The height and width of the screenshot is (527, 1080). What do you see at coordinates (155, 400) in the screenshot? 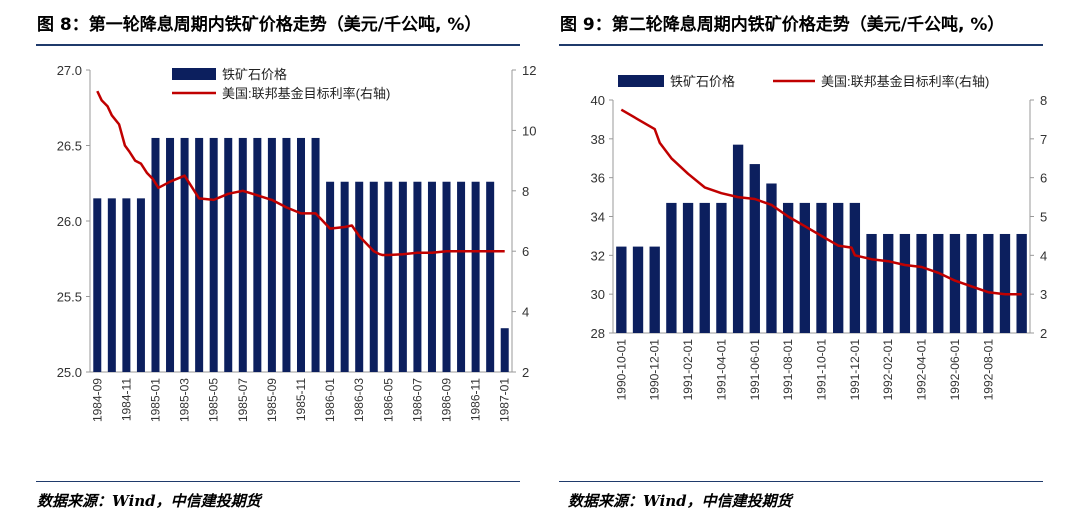
I see `chart8-x-tick-label: 1985-01` at bounding box center [155, 400].